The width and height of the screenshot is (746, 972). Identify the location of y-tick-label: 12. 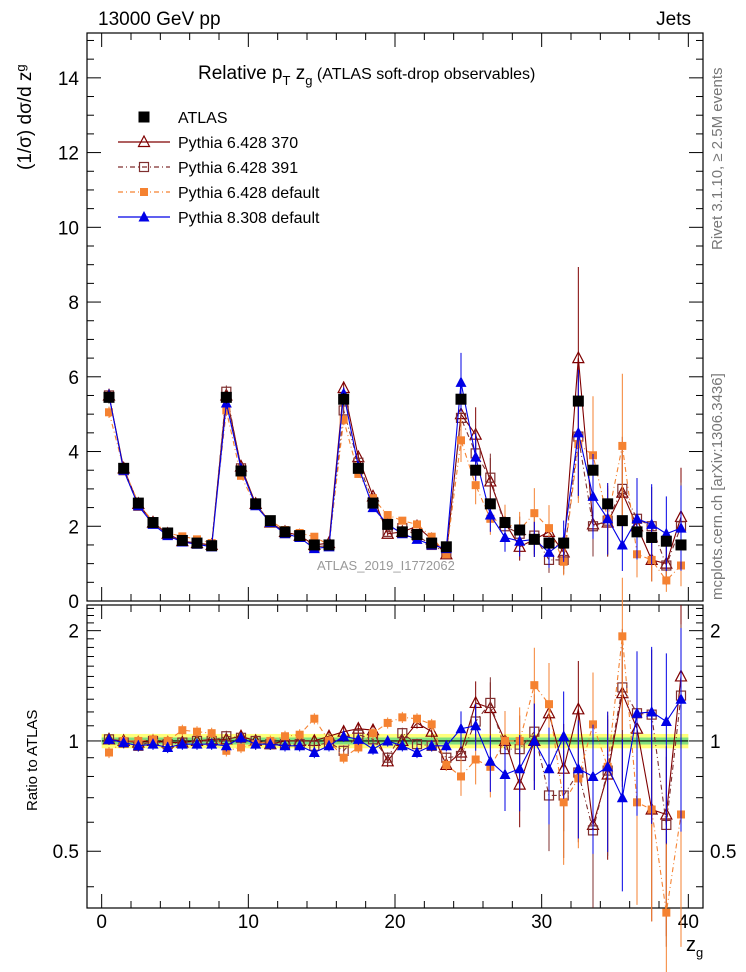
(68, 154).